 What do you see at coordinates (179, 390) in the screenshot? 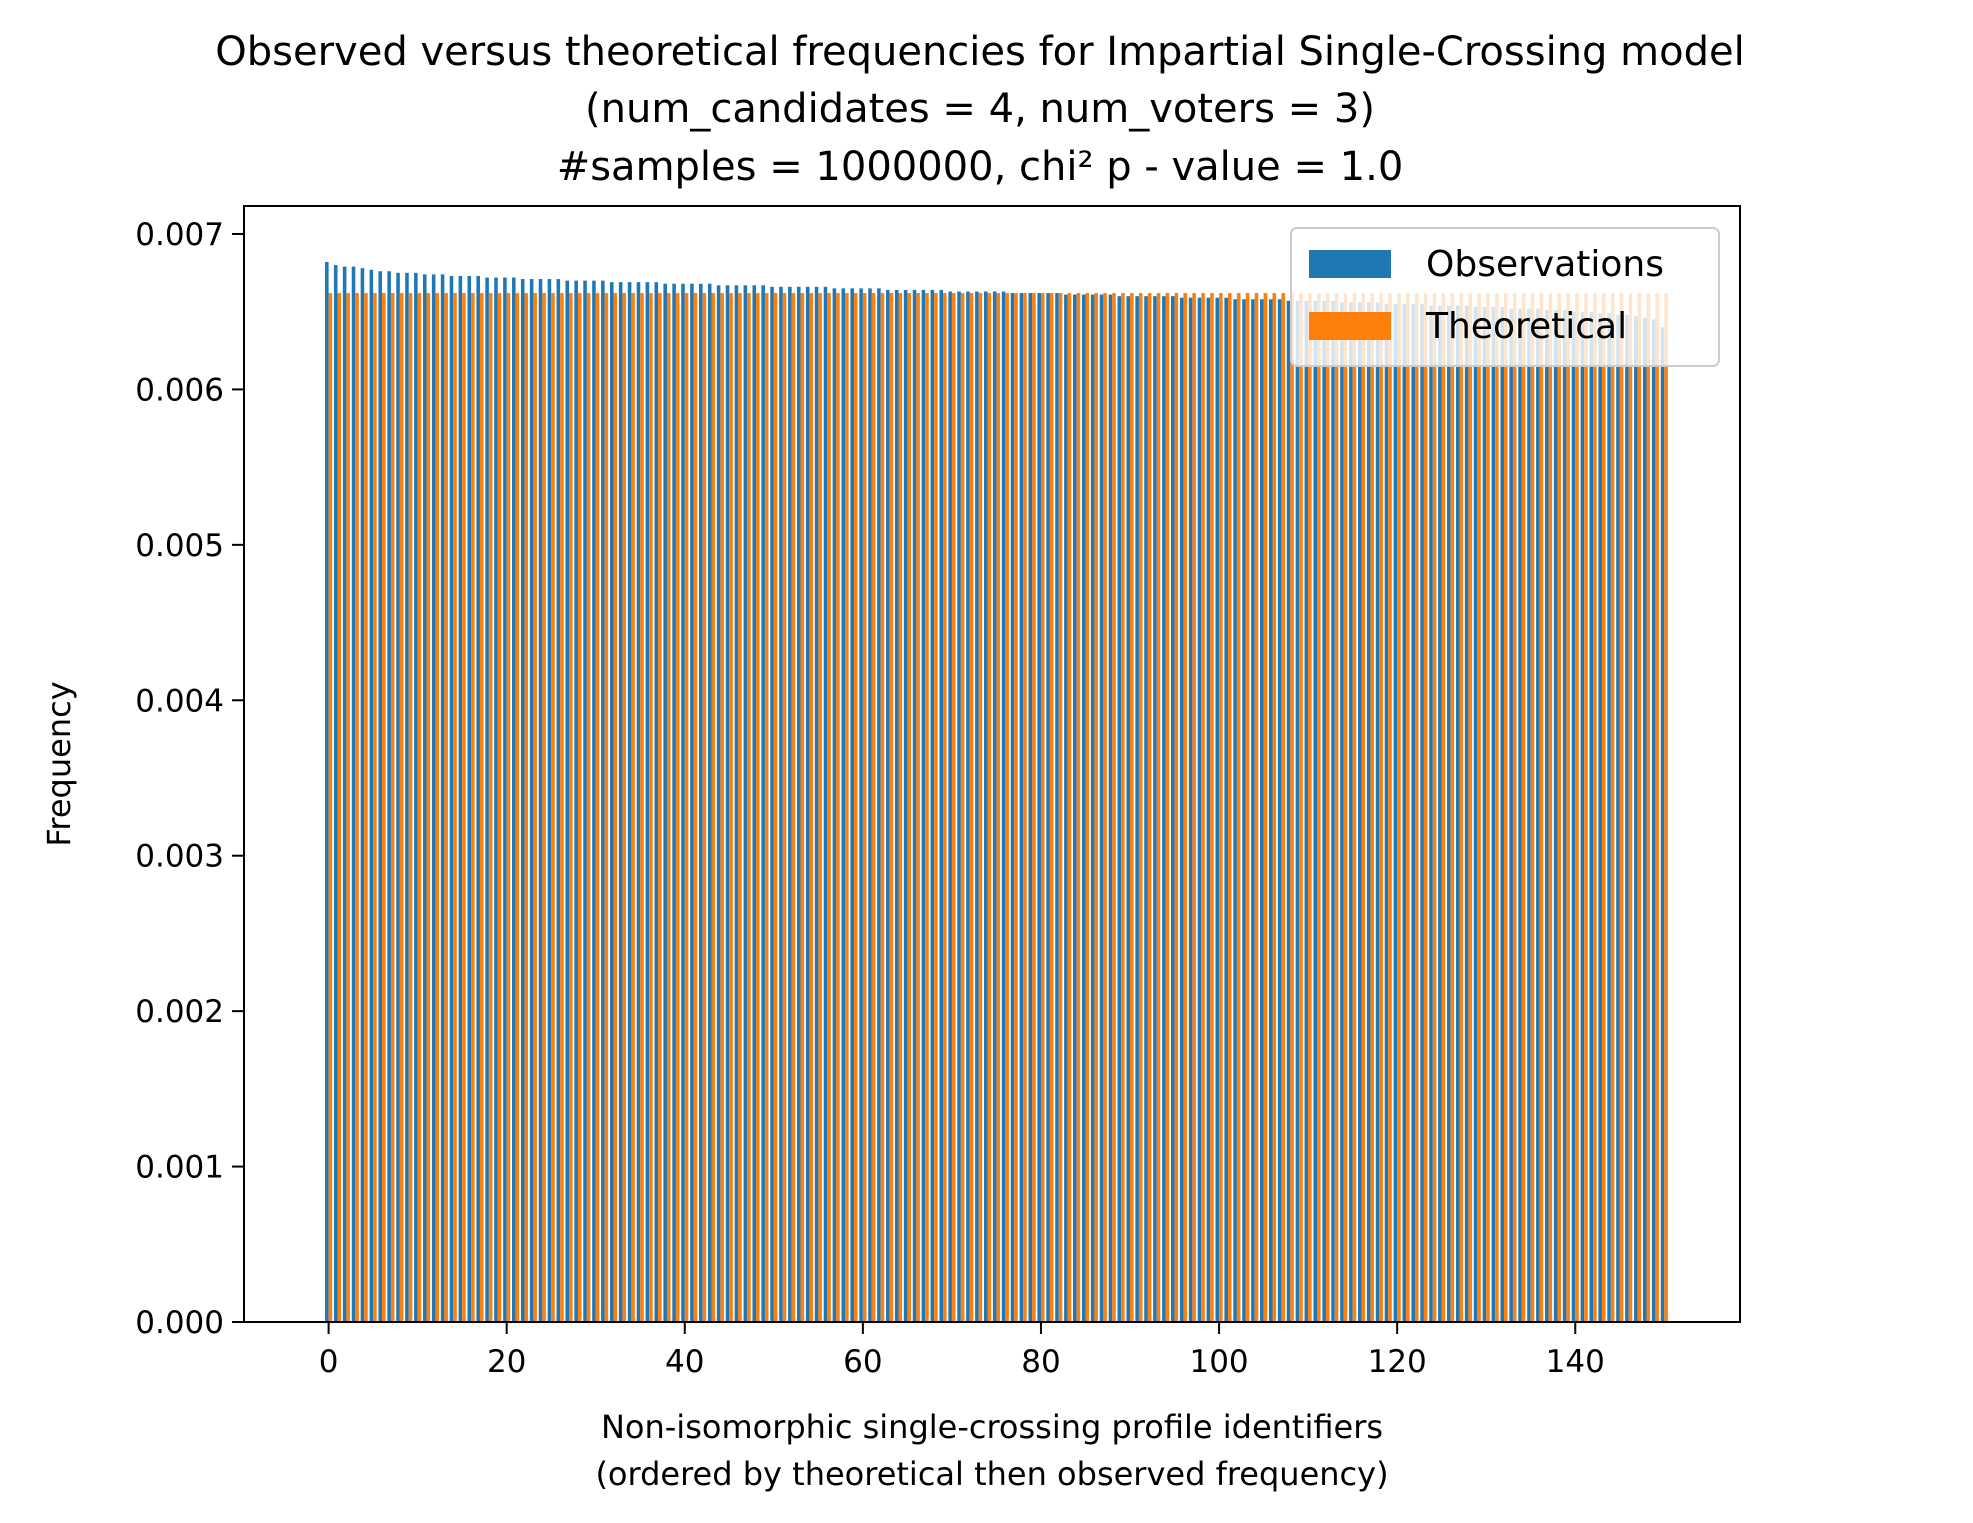
I see `y-tick-label-6: 0.006` at bounding box center [179, 390].